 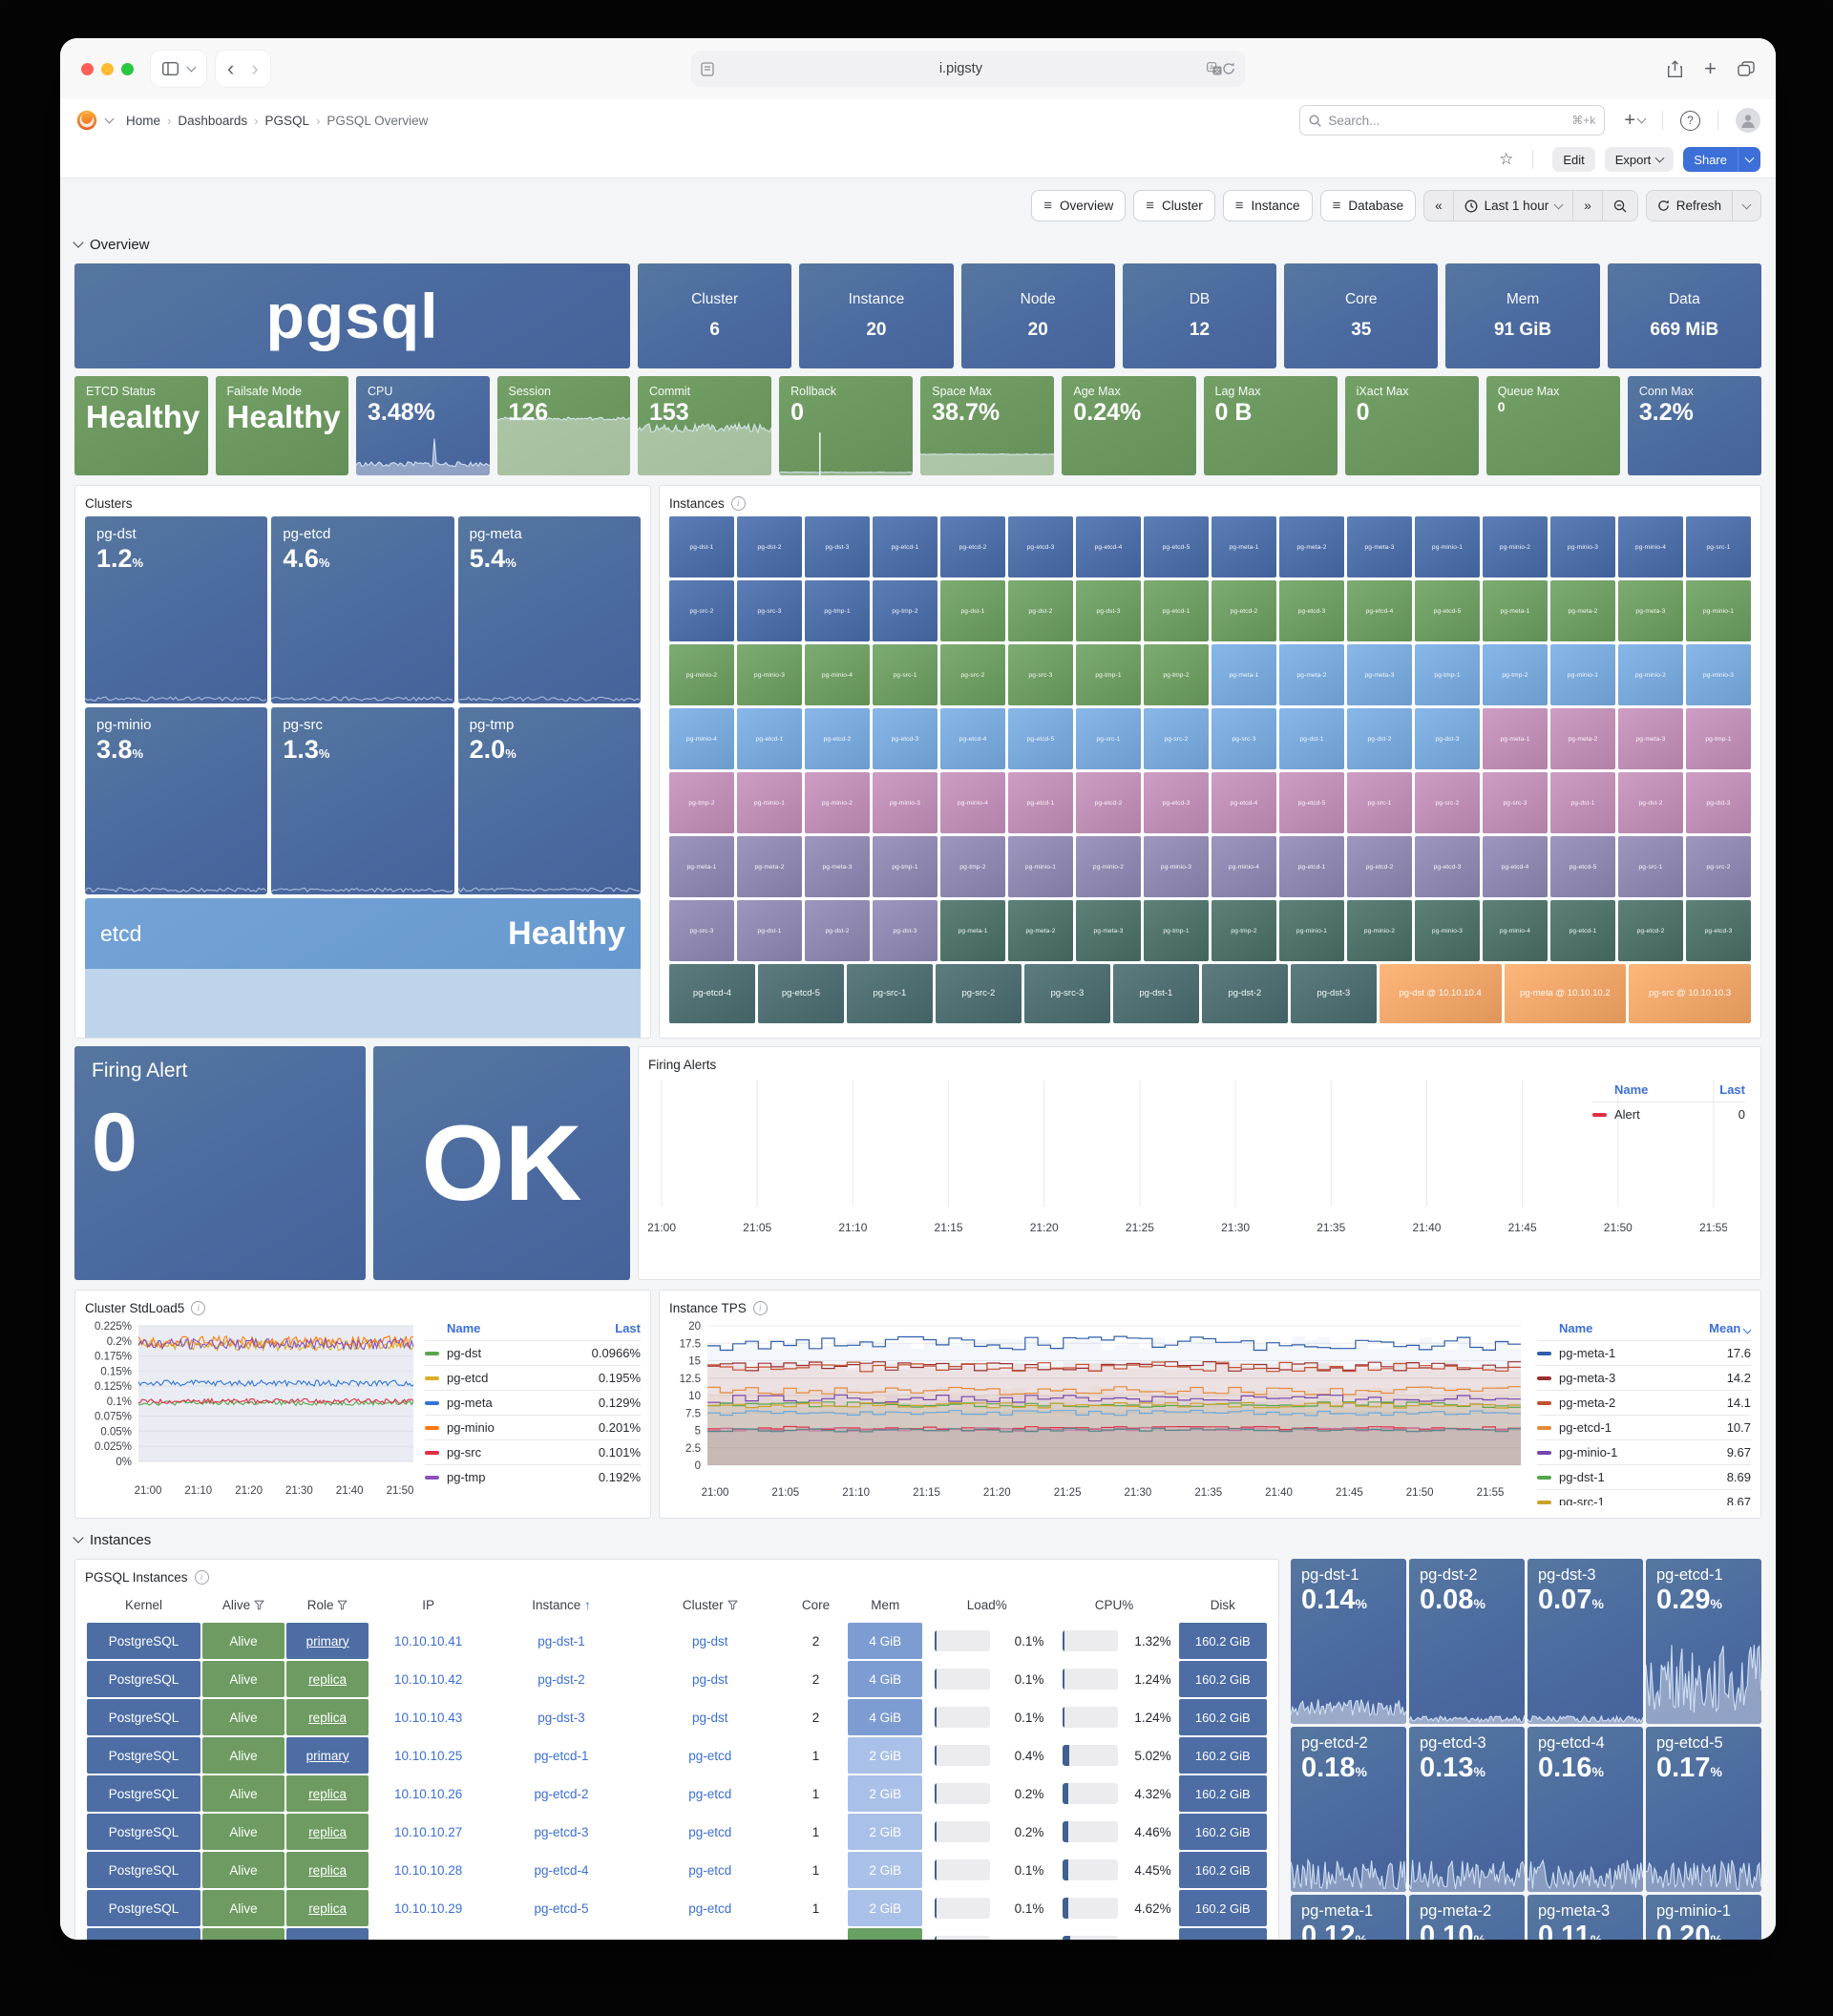 What do you see at coordinates (533, 1352) in the screenshot?
I see `legend-row-pg-dst: pg-dst 0.0966%` at bounding box center [533, 1352].